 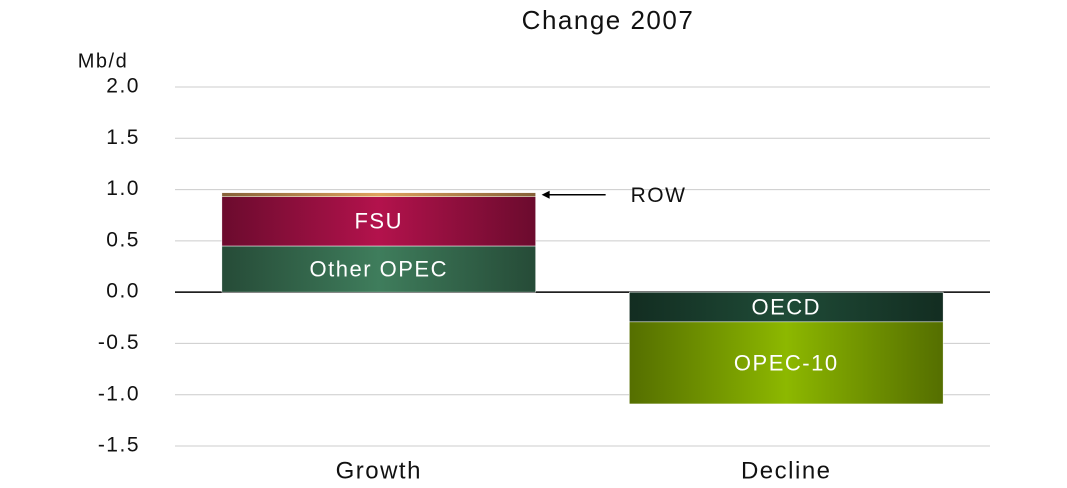 What do you see at coordinates (123, 137) in the screenshot?
I see `y-tick-label: 1.5` at bounding box center [123, 137].